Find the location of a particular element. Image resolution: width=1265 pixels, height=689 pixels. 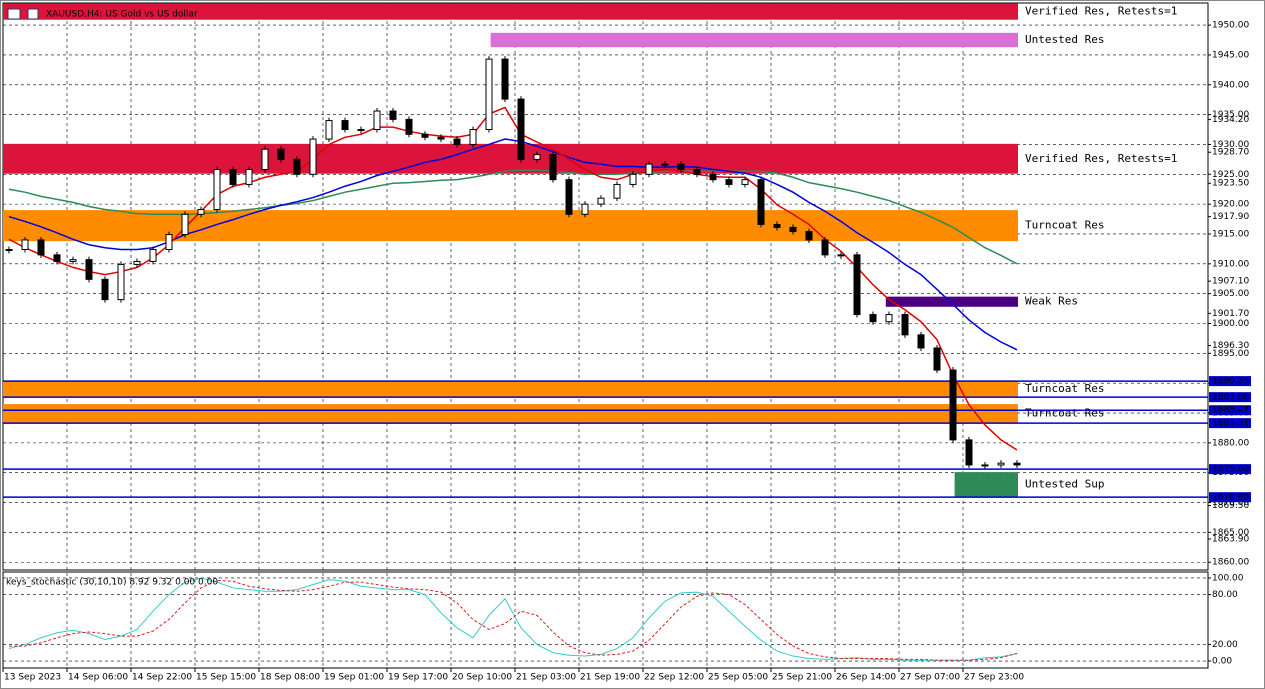

zone-label: Weak Res is located at coordinates (1051, 301).